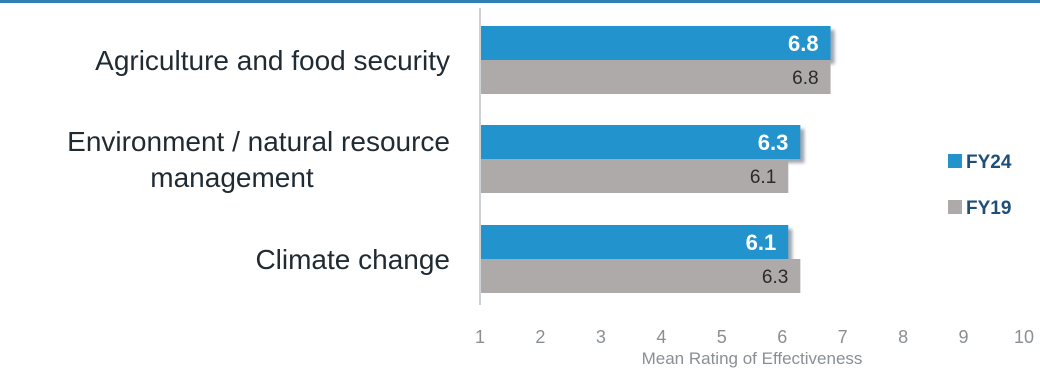  I want to click on x-tick-label-5: 5, so click(722, 337).